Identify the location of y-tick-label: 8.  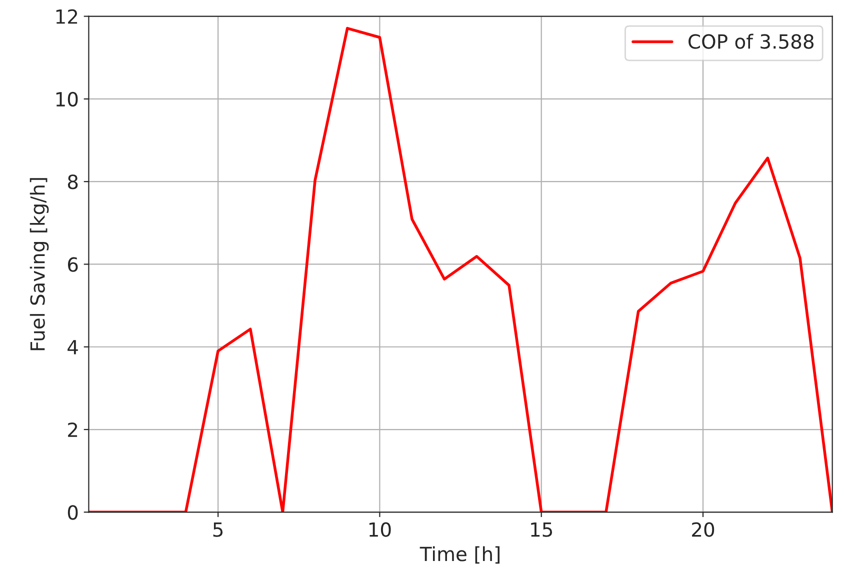
(73, 182).